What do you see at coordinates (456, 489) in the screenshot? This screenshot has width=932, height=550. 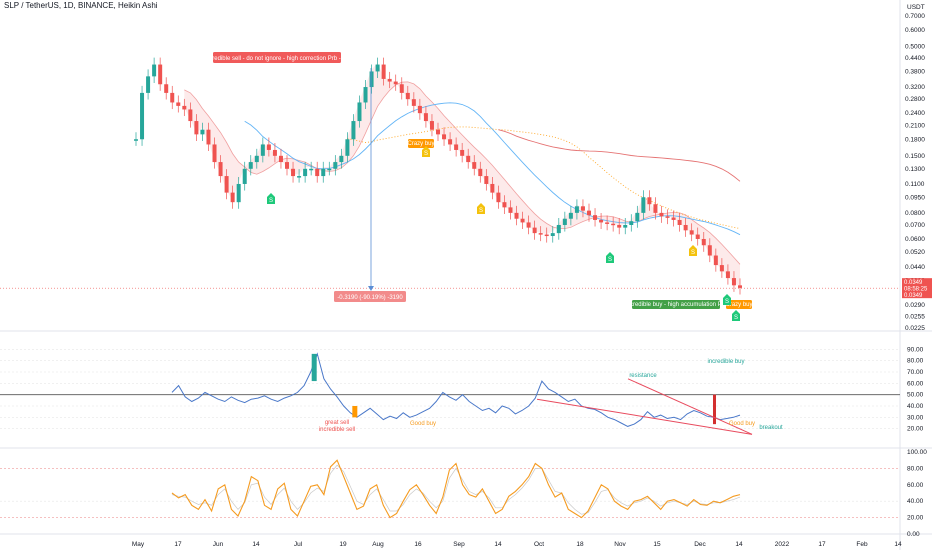 I see `stoch-d-line` at bounding box center [456, 489].